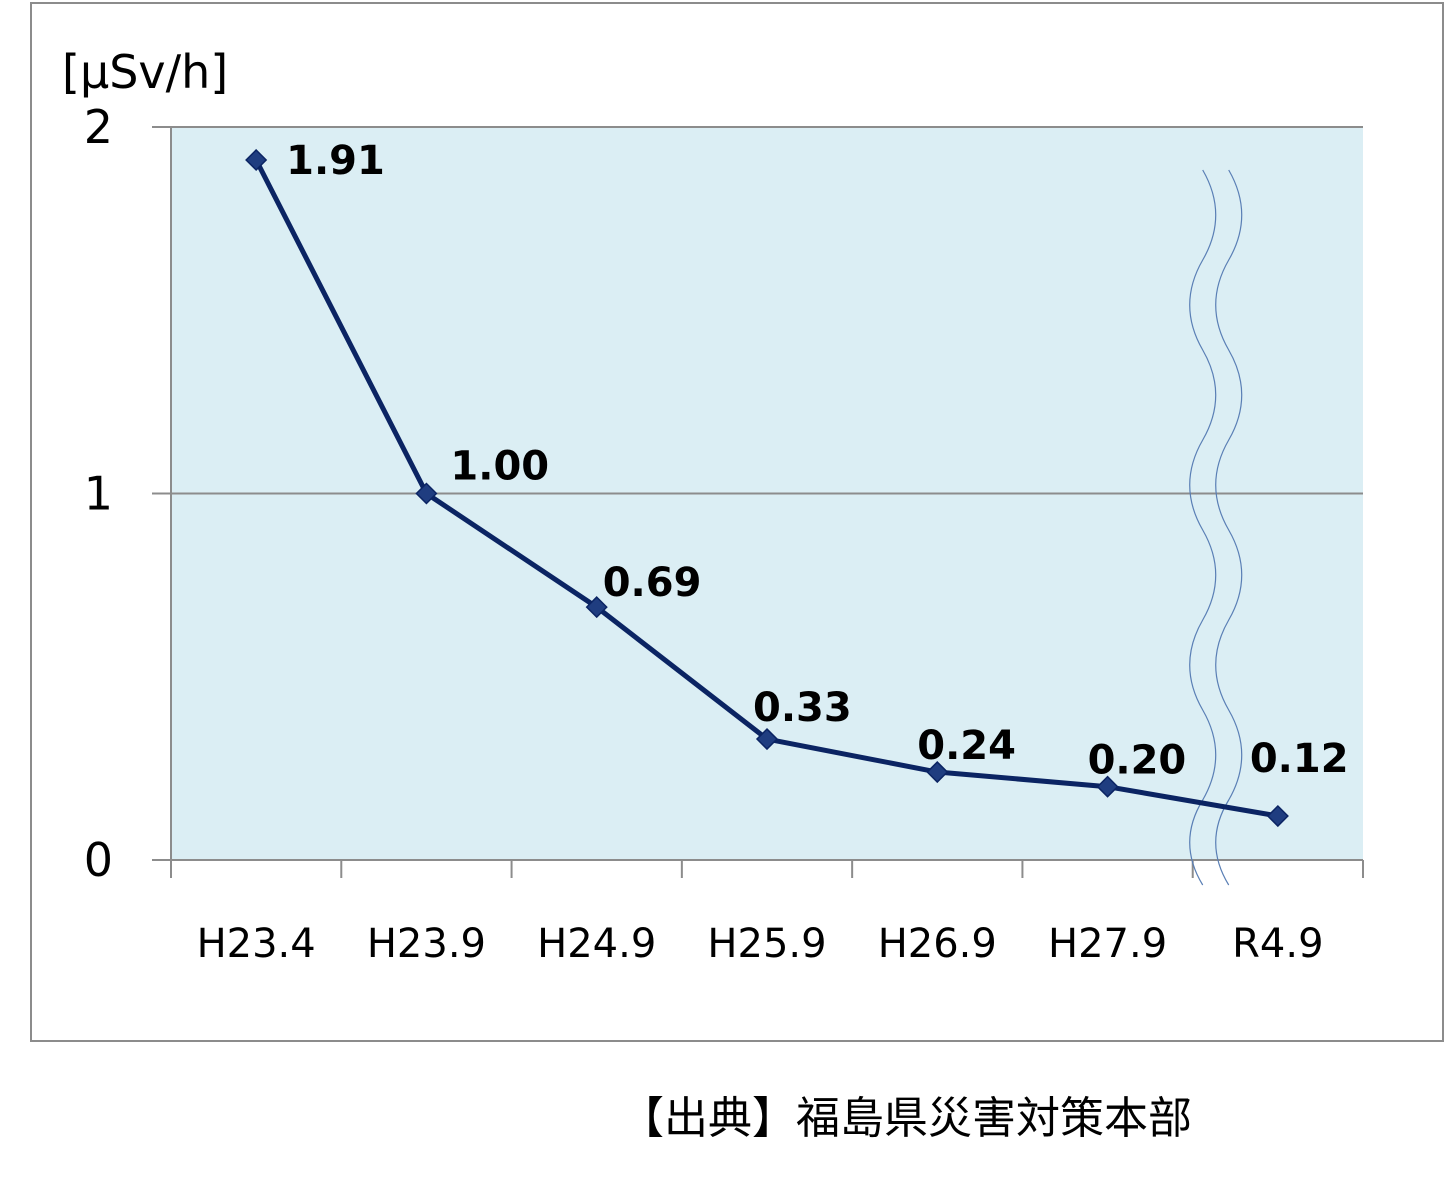 The width and height of the screenshot is (1448, 1179). I want to click on data-point-H23.4, so click(256, 160).